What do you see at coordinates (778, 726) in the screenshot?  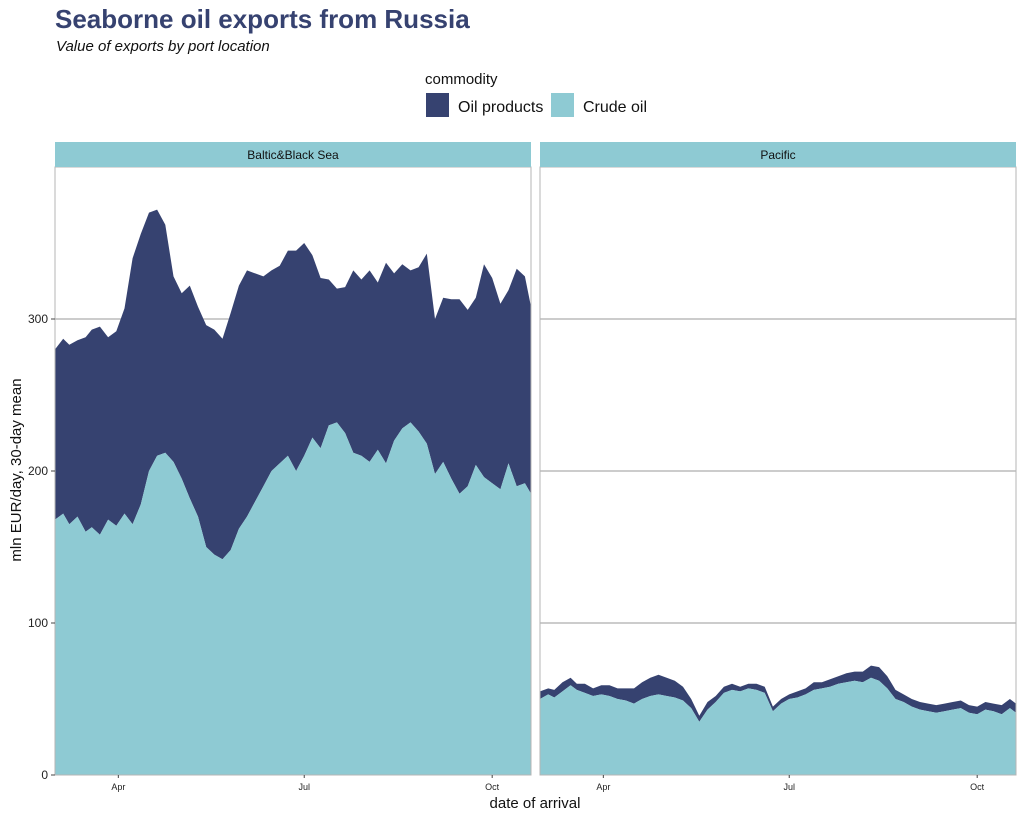 I see `area-crude-oil` at bounding box center [778, 726].